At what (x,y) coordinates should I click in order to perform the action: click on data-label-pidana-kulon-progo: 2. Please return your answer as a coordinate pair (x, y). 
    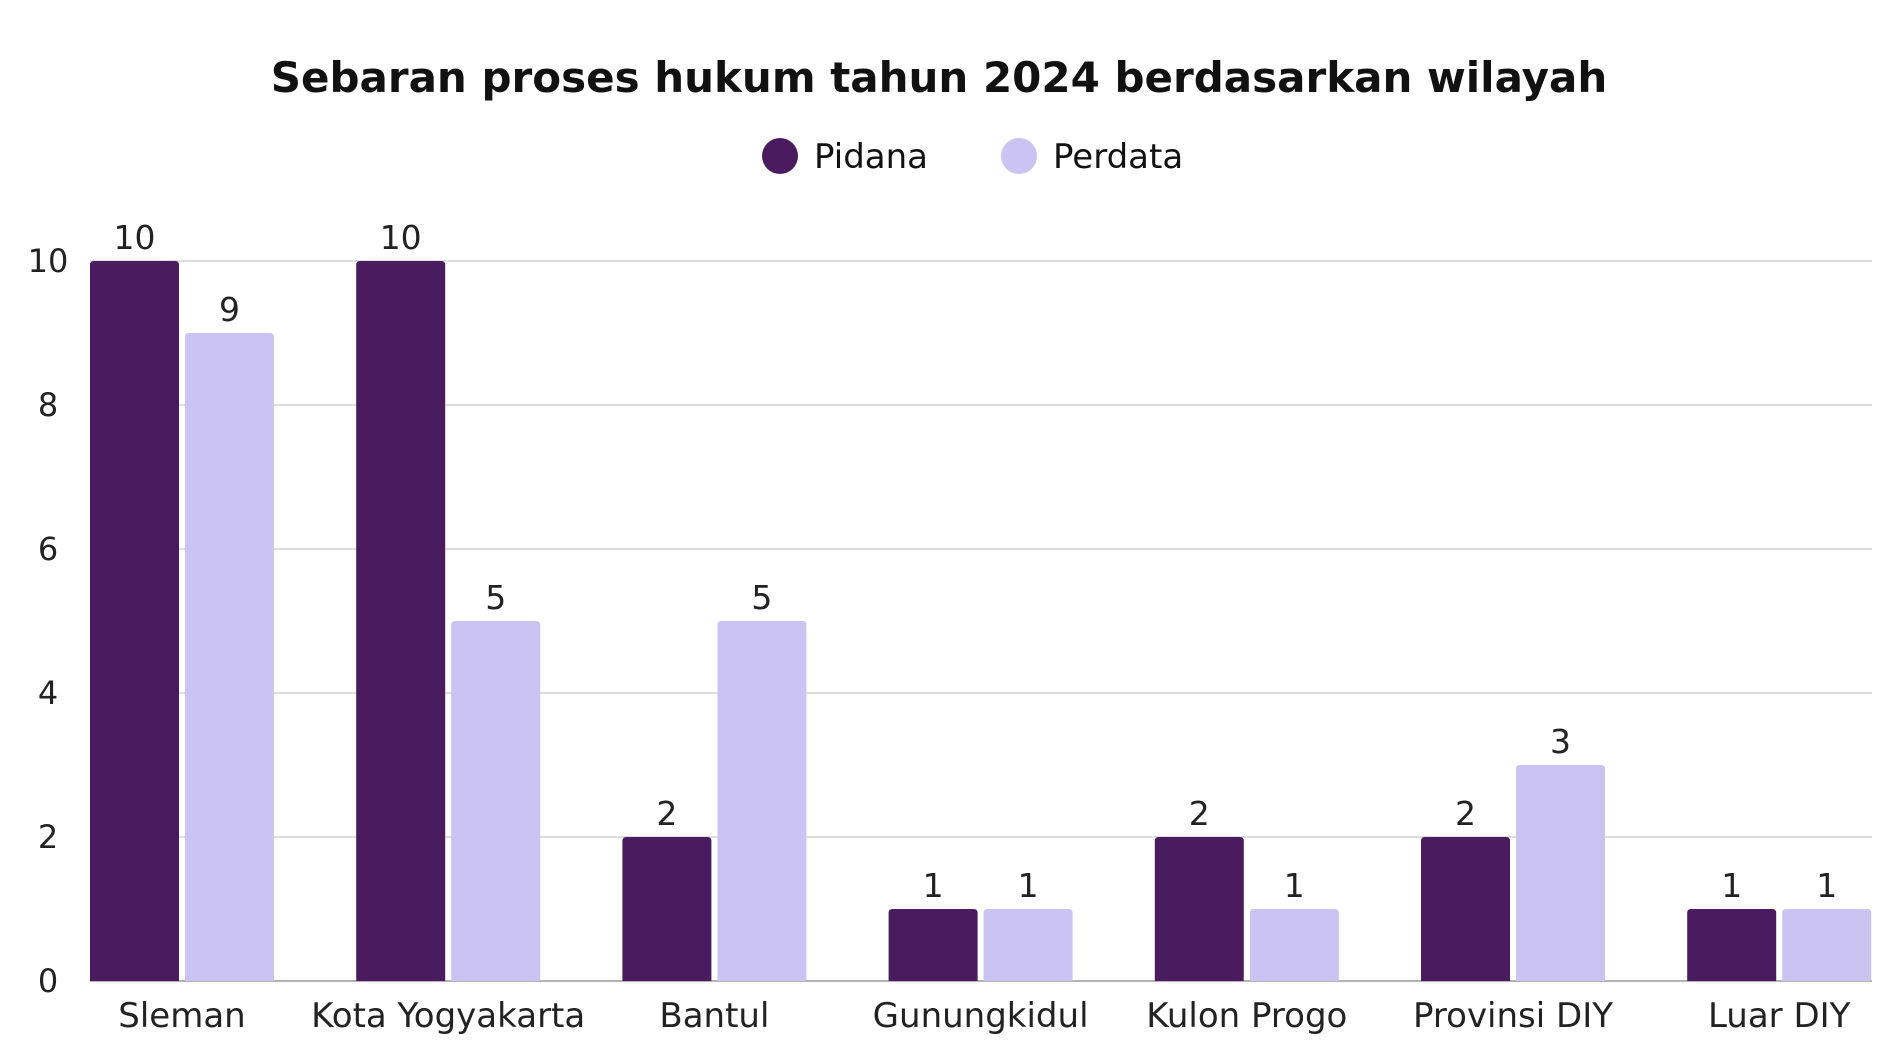
    Looking at the image, I should click on (1199, 813).